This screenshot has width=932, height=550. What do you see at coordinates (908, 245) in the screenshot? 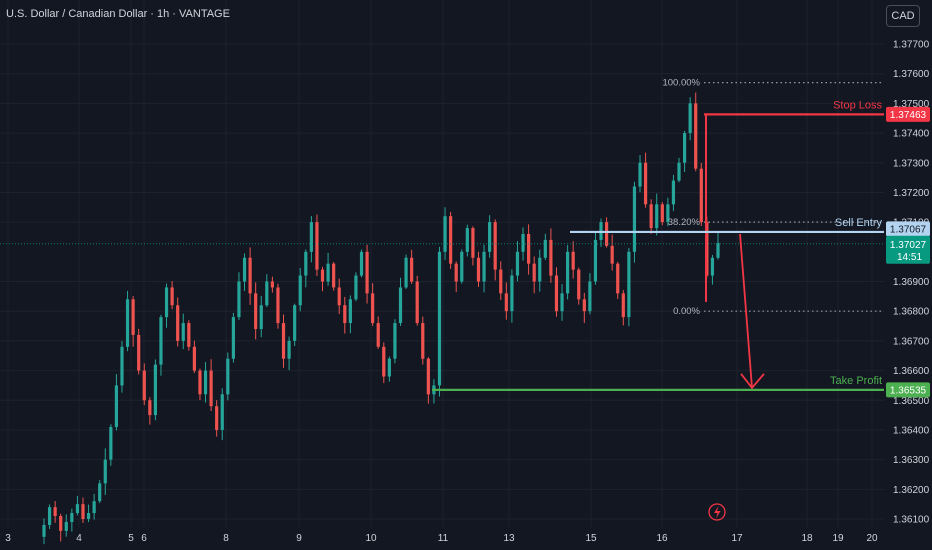
I see `current-price-tag: 1.37027` at bounding box center [908, 245].